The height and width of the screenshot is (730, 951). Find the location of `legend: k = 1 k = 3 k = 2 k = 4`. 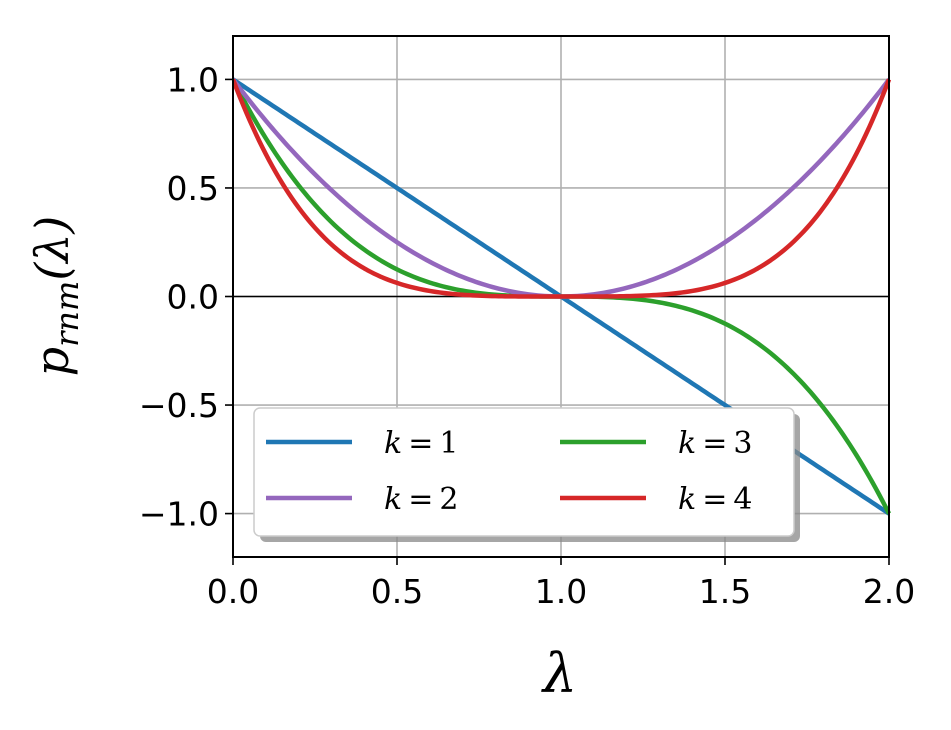

legend: k = 1 k = 3 k = 2 k = 4 is located at coordinates (526, 474).